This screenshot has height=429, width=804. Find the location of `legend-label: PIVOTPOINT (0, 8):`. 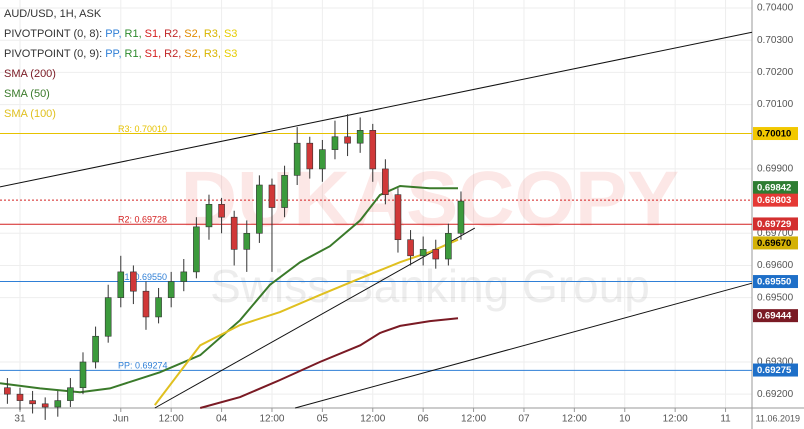

legend-label: PIVOTPOINT (0, 8): is located at coordinates (53, 34).